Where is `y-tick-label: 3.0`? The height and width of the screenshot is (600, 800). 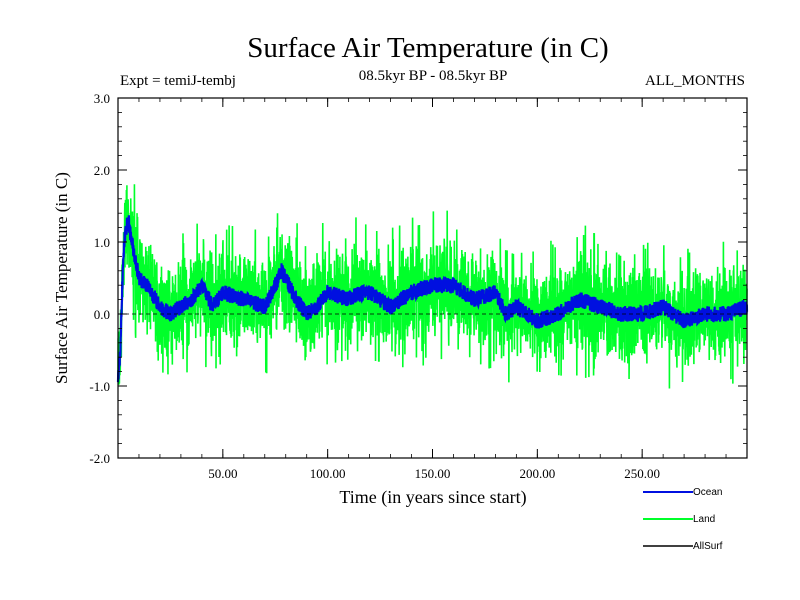
y-tick-label: 3.0 is located at coordinates (102, 98).